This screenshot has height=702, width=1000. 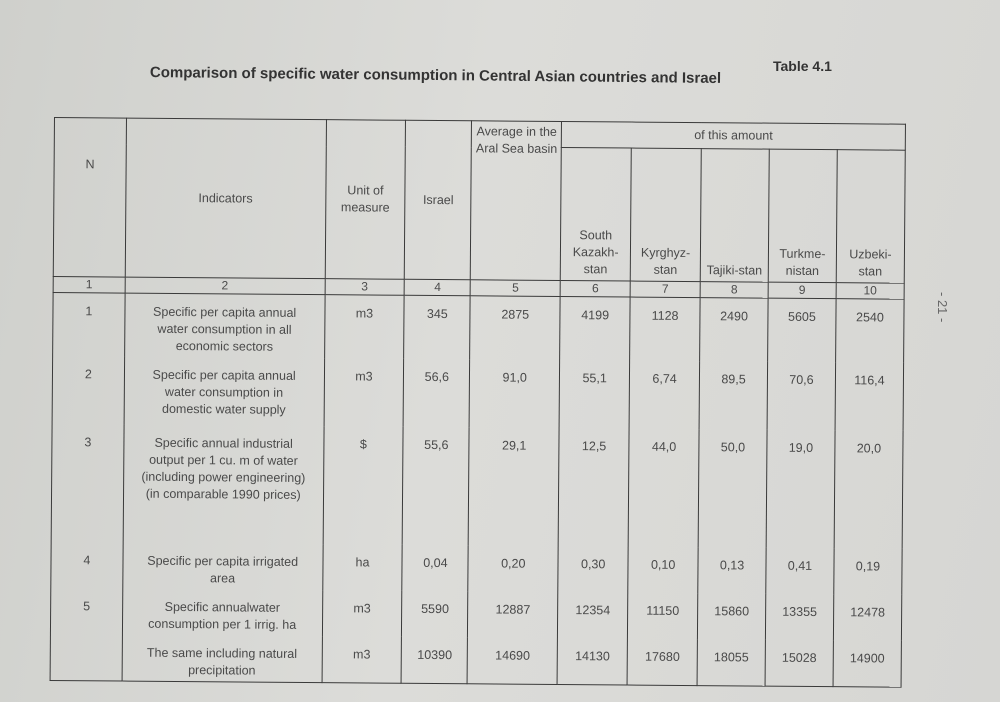 I want to click on value: 12478, so click(x=867, y=617).